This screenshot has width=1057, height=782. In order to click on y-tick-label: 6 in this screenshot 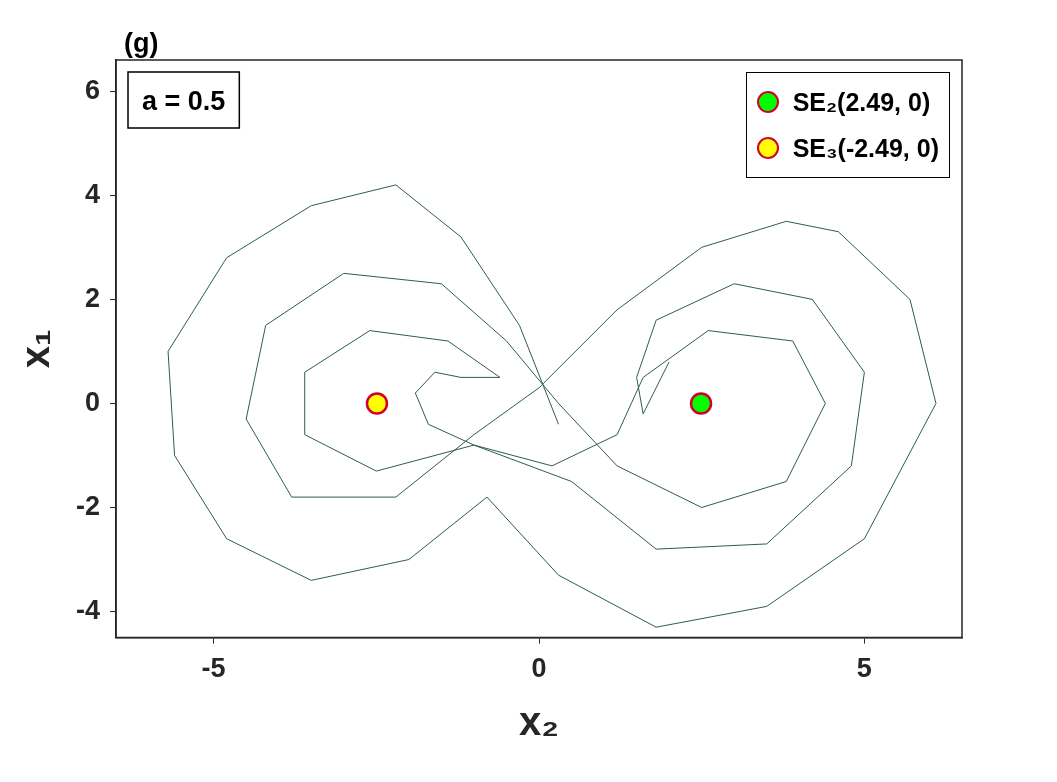, I will do `click(92, 89)`.